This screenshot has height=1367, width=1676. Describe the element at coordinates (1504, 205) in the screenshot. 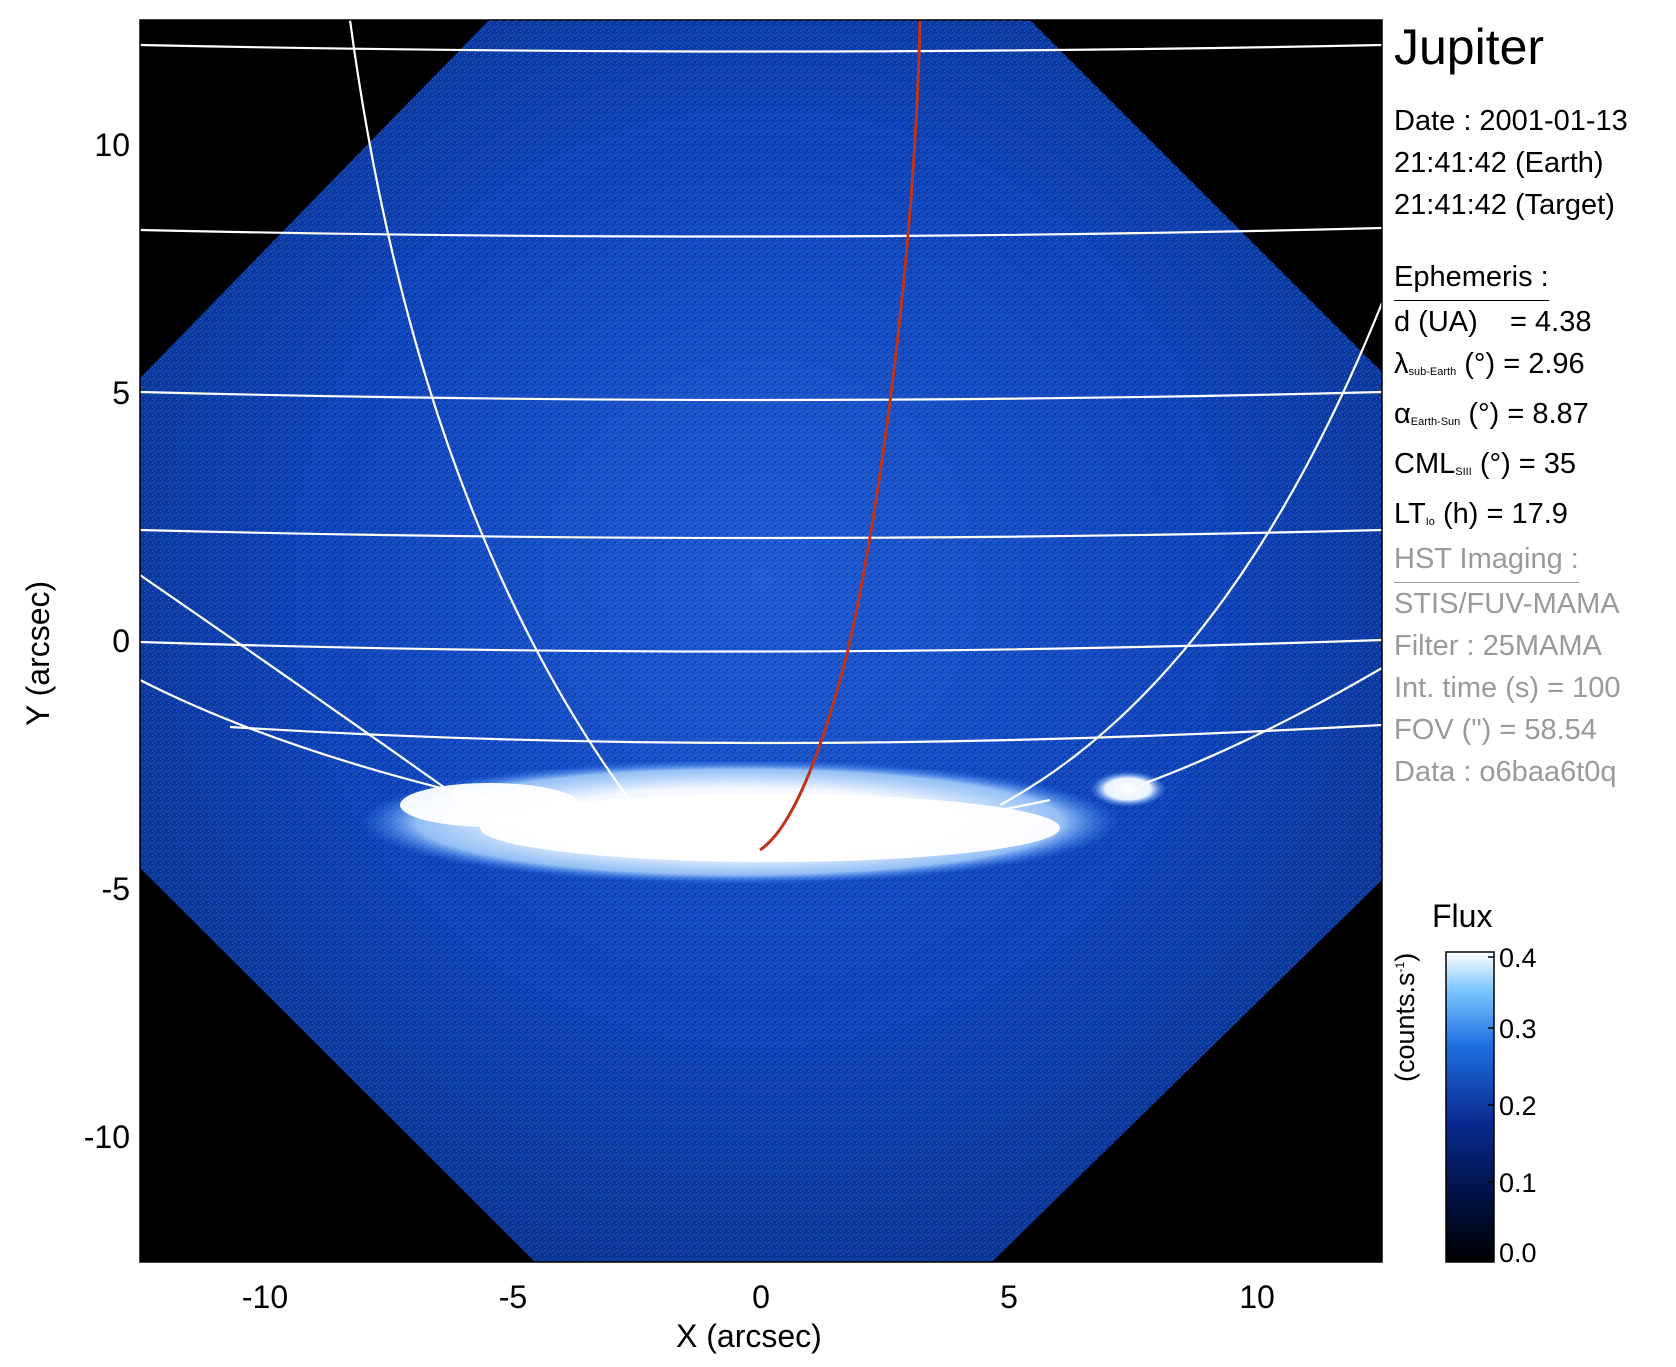

I see `observation-time-target: 21:41:42 (Target)` at that location.